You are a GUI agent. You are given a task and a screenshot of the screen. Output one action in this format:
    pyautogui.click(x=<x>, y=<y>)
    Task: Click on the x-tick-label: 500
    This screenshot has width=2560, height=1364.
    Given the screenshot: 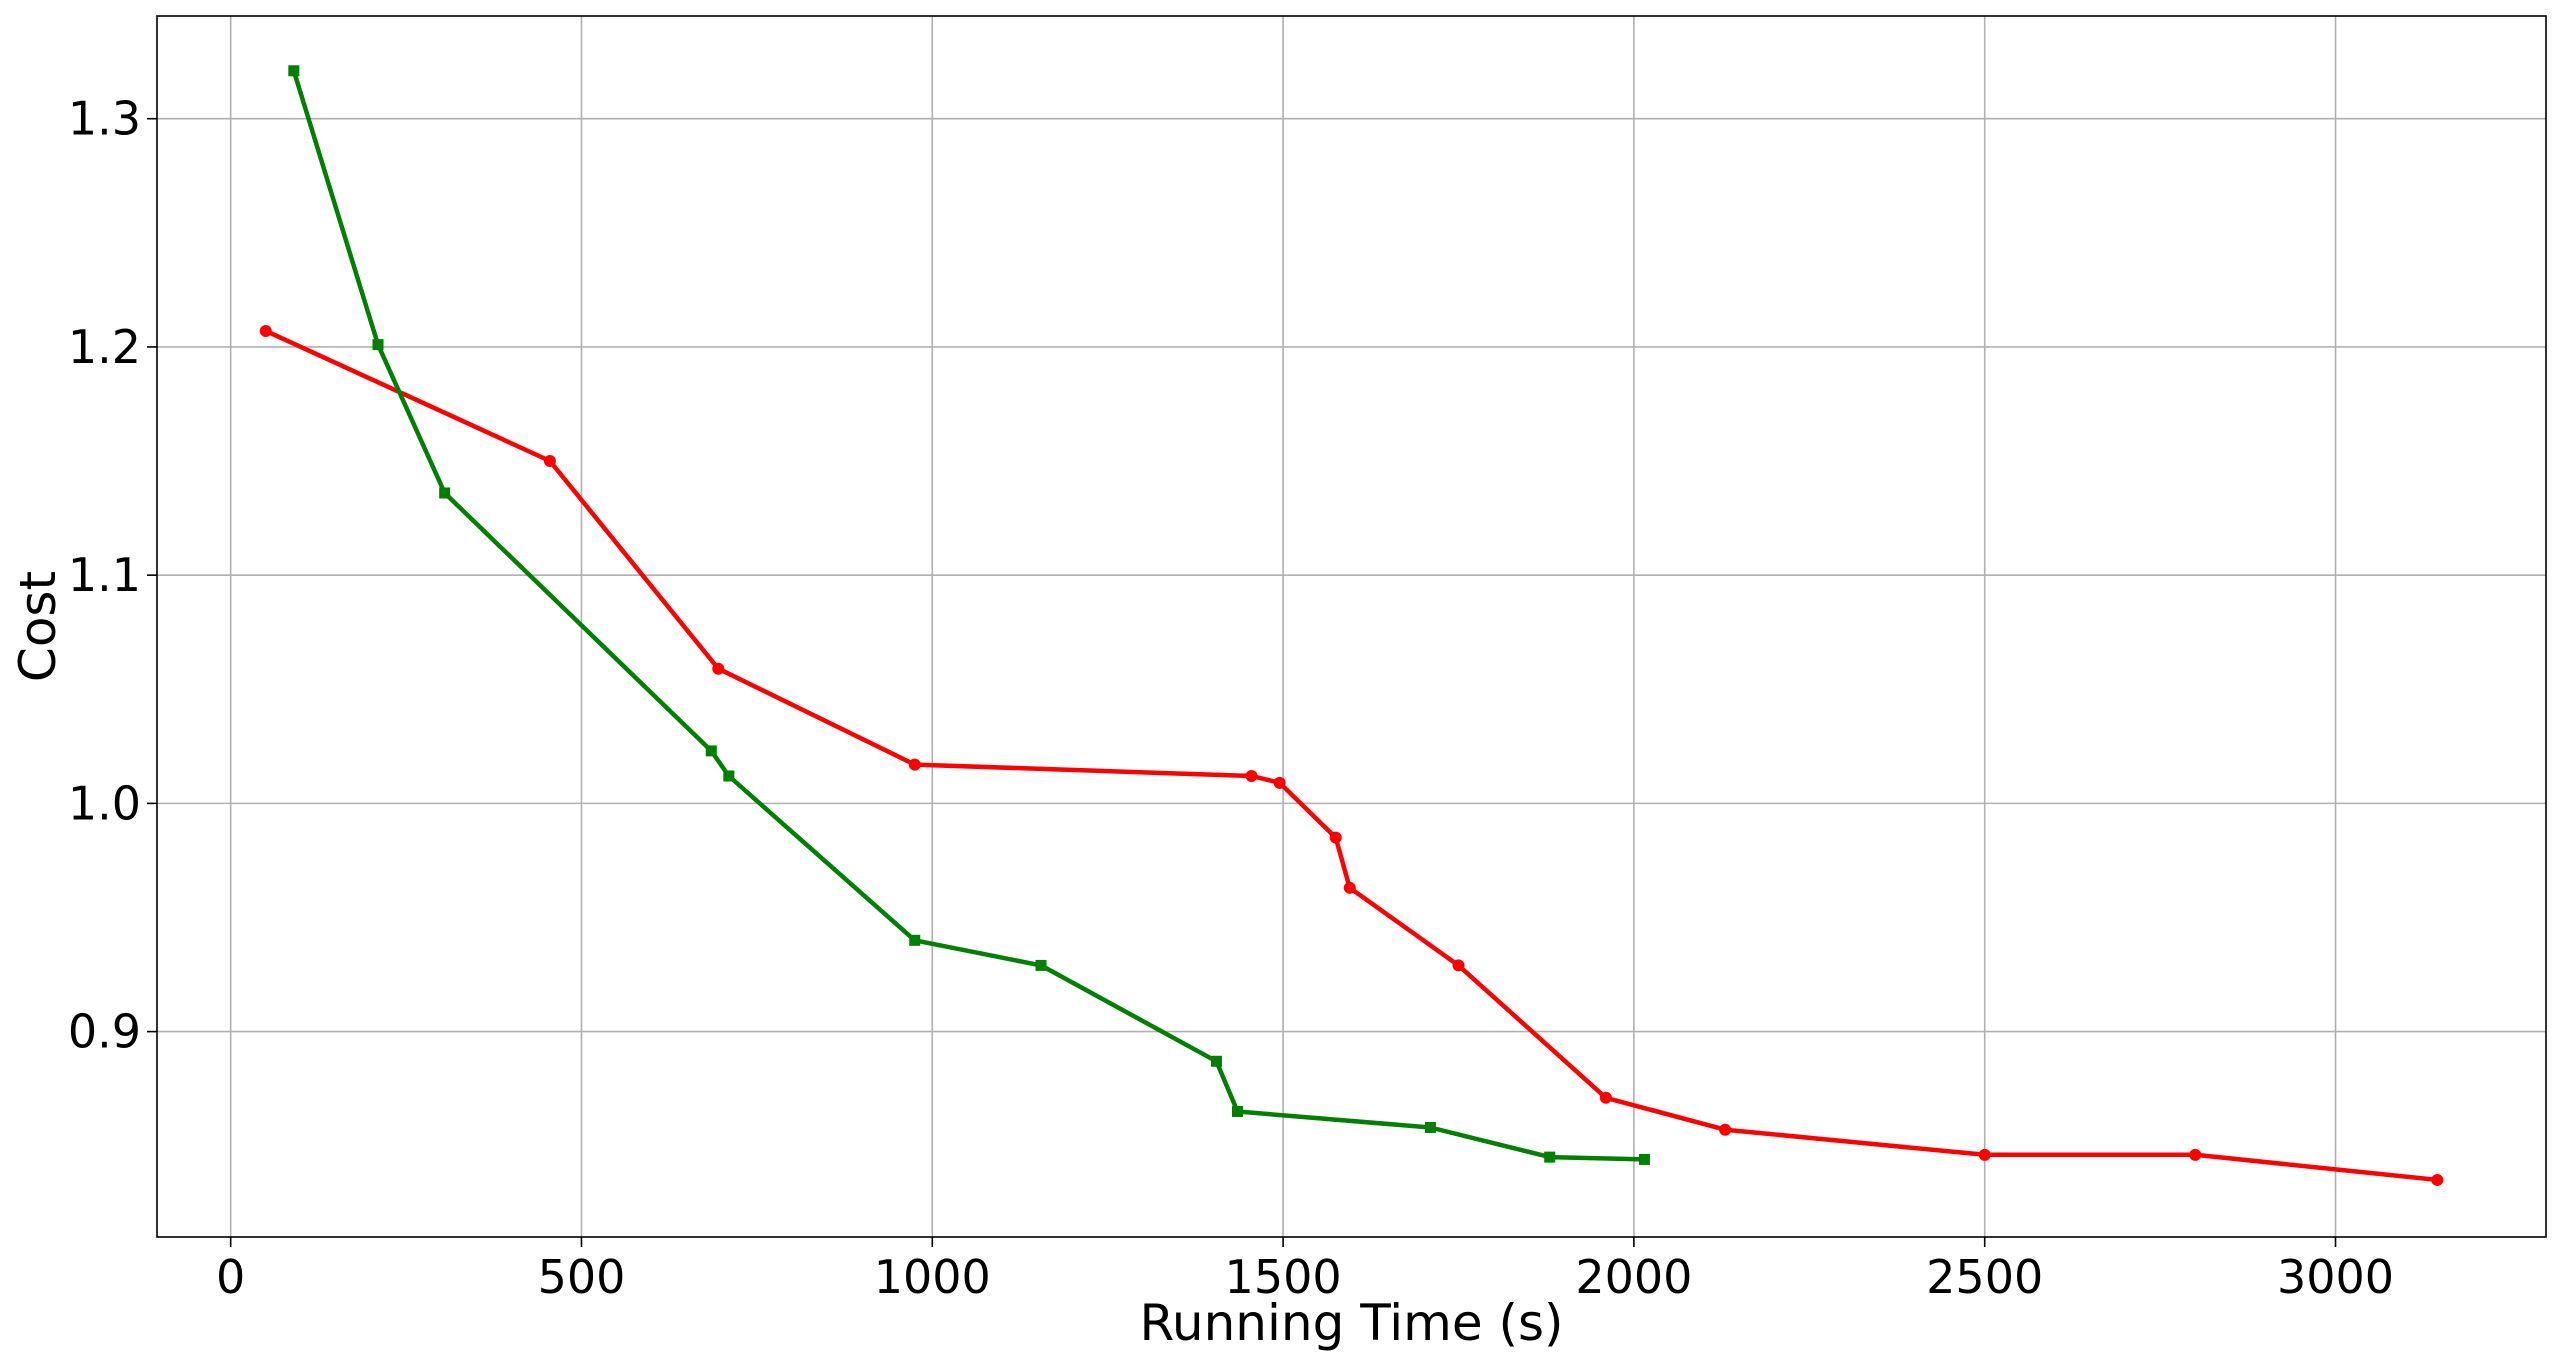 What is the action you would take?
    pyautogui.click(x=582, y=1277)
    